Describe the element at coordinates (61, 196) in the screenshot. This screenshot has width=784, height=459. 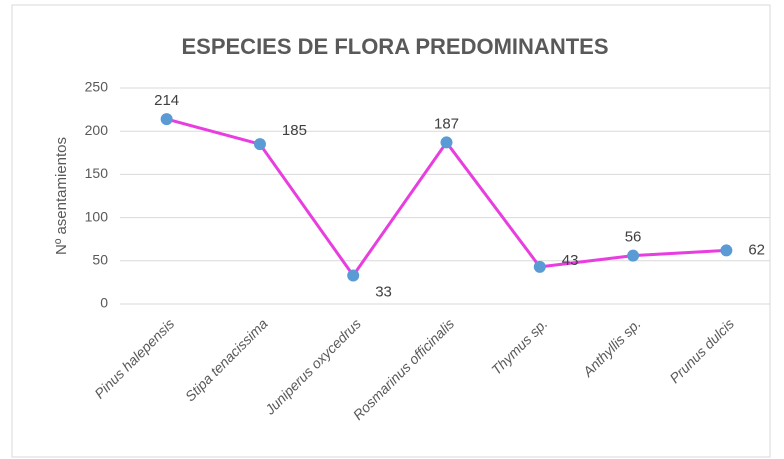
I see `y-axis-label: Nº asentamientos` at that location.